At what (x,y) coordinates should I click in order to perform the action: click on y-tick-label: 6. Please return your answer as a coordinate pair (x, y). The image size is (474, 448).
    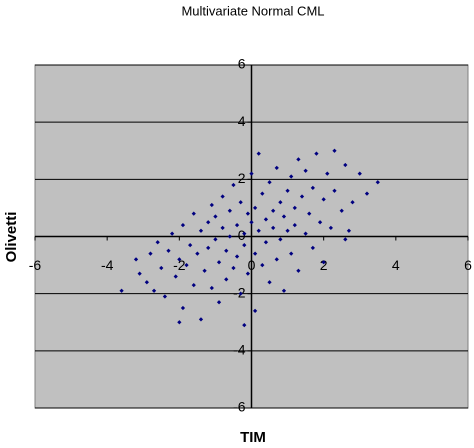
    Looking at the image, I should click on (242, 64).